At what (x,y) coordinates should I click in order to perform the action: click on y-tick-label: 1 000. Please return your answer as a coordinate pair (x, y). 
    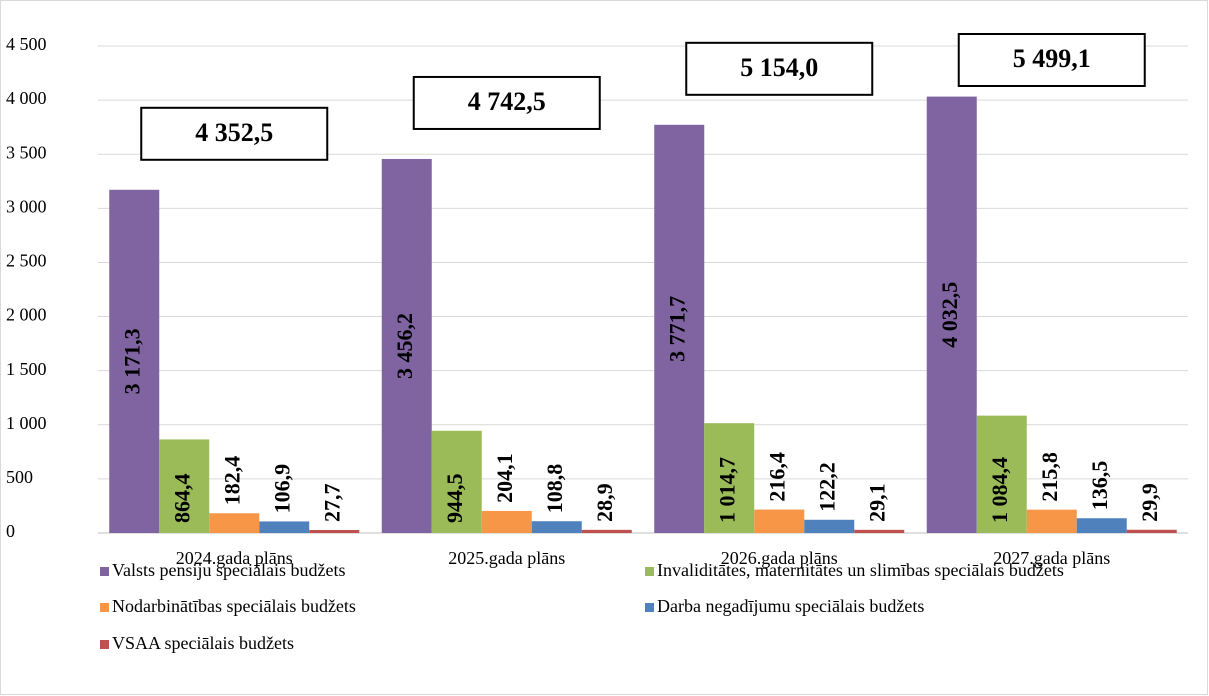
    Looking at the image, I should click on (26, 423).